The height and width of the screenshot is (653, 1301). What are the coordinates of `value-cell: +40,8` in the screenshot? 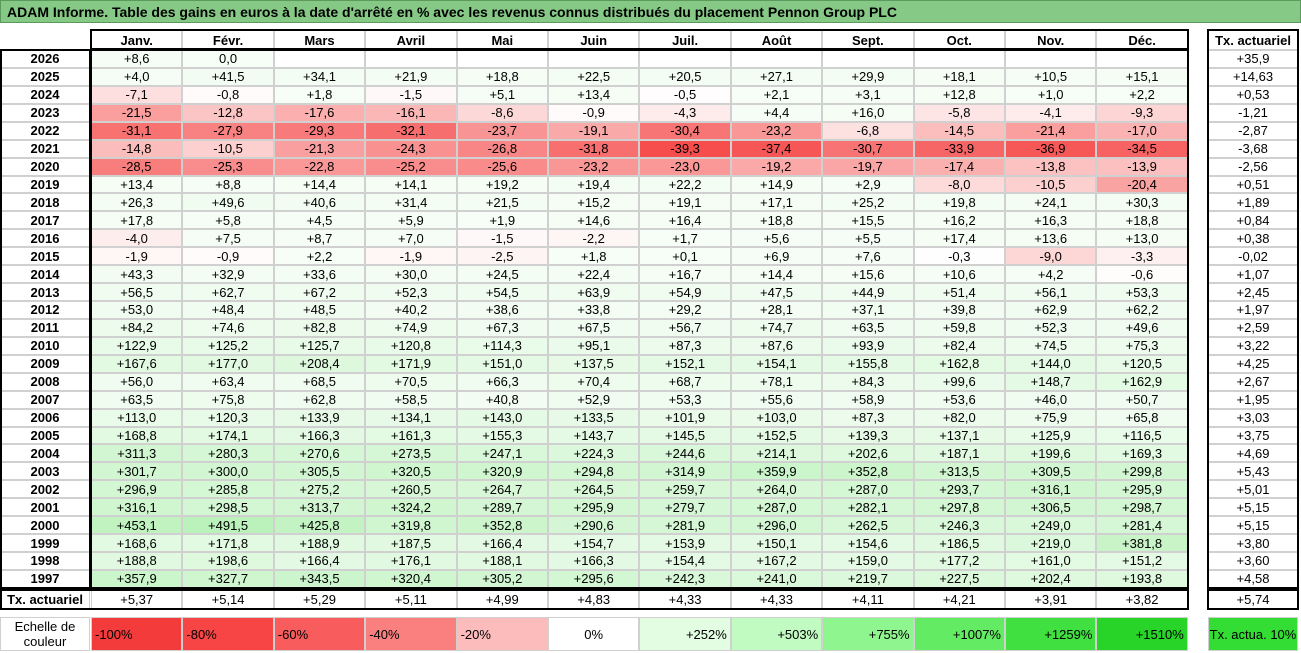 It's located at (502, 399).